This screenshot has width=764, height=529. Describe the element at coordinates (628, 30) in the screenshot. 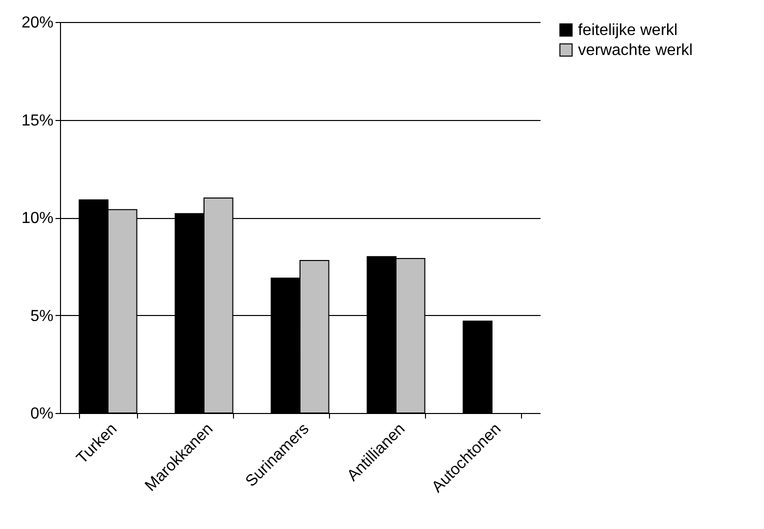

I see `legend-label: feitelijke werkl` at that location.